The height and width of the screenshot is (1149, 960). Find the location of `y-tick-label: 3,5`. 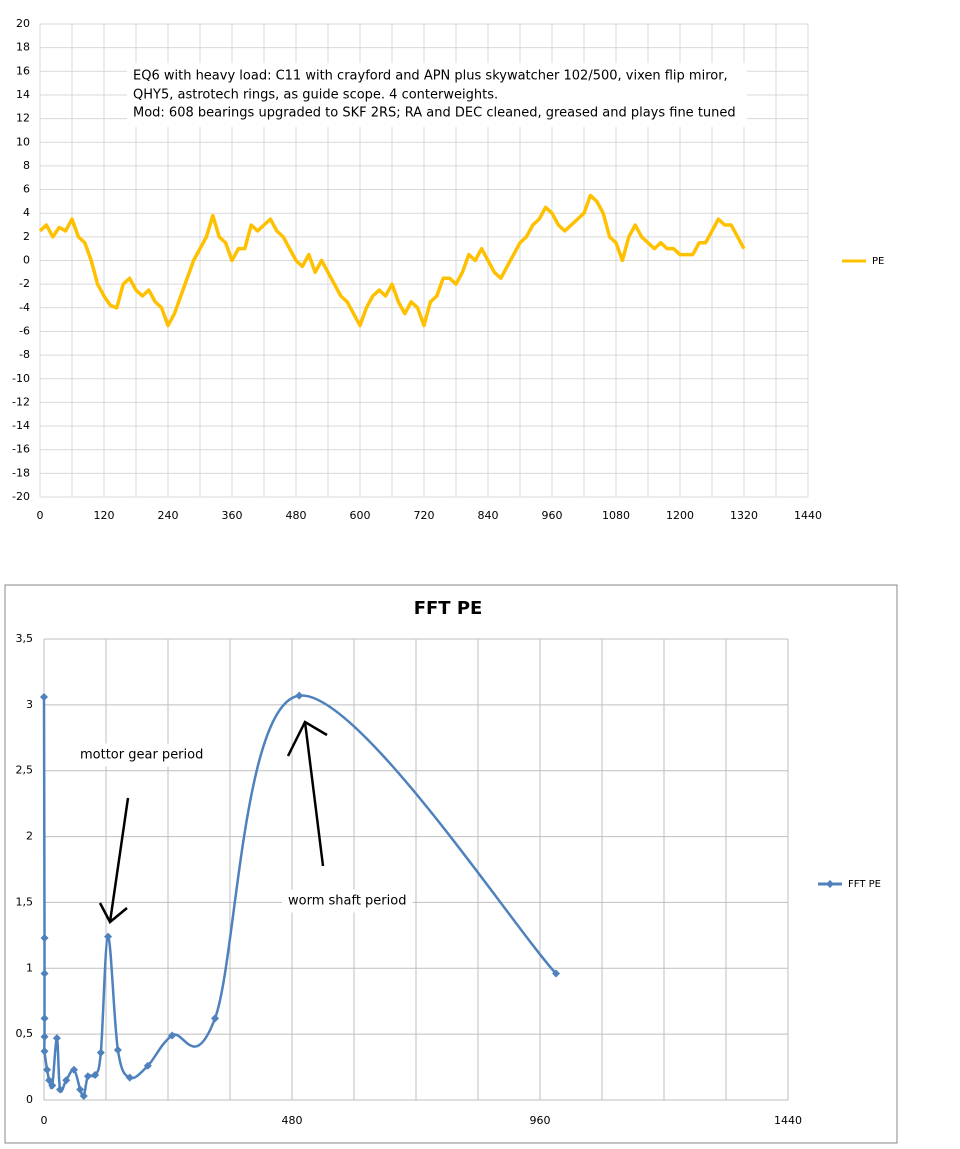

y-tick-label: 3,5 is located at coordinates (25, 638).